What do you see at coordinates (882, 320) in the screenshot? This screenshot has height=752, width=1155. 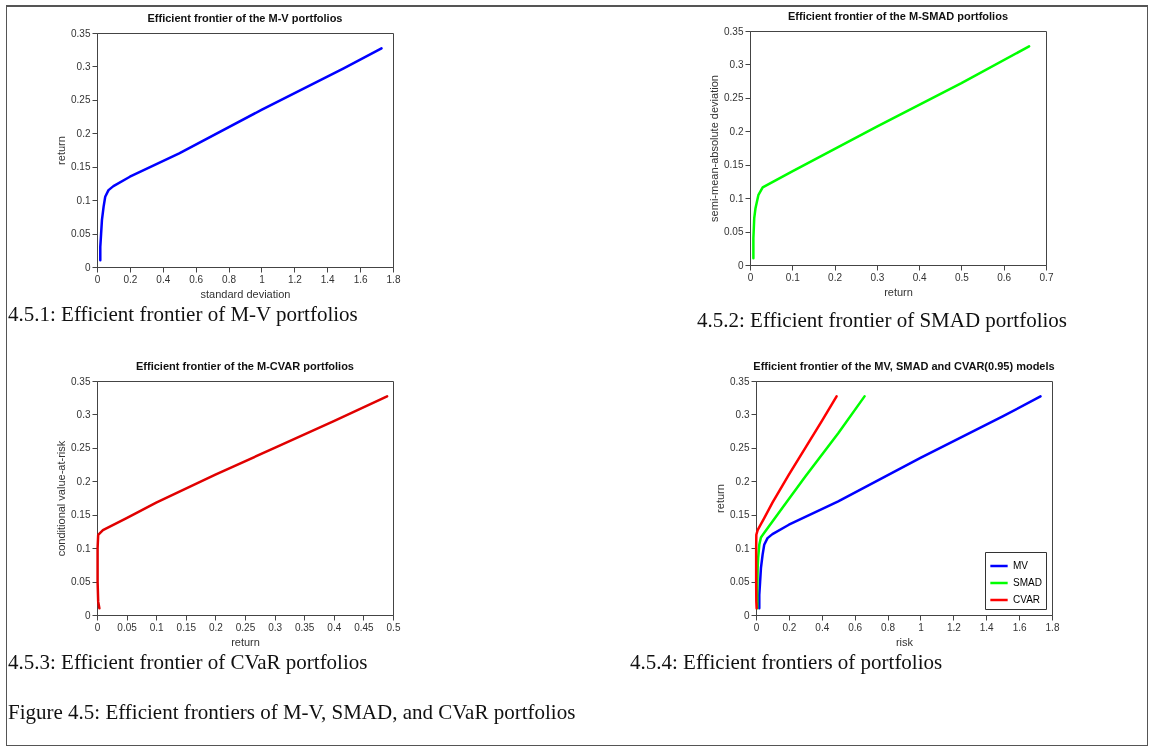 I see `text: 4.5.2: Efficient frontier of SMAD portfolios` at bounding box center [882, 320].